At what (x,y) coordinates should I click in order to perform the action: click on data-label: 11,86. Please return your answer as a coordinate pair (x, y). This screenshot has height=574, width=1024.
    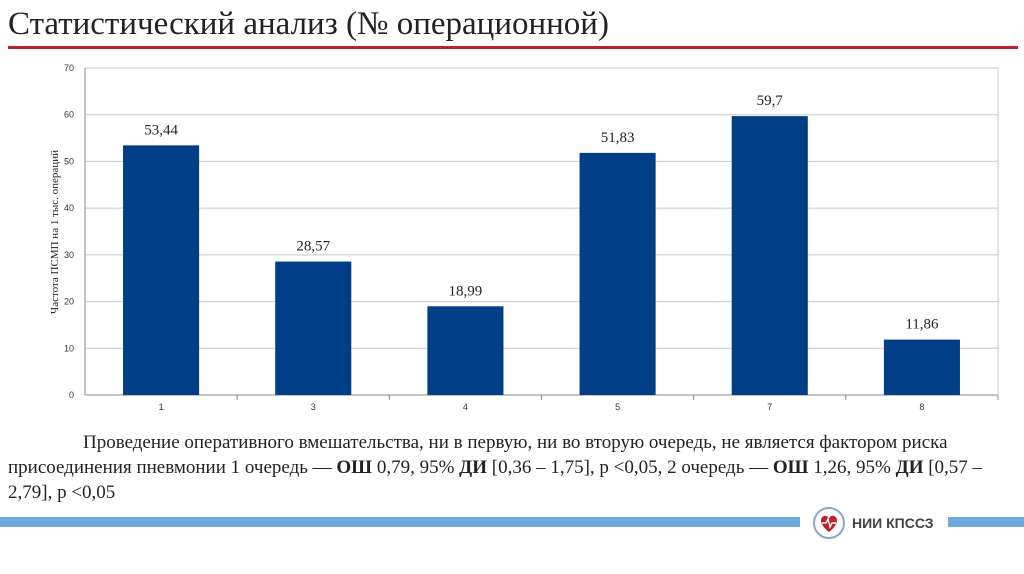
    Looking at the image, I should click on (922, 325).